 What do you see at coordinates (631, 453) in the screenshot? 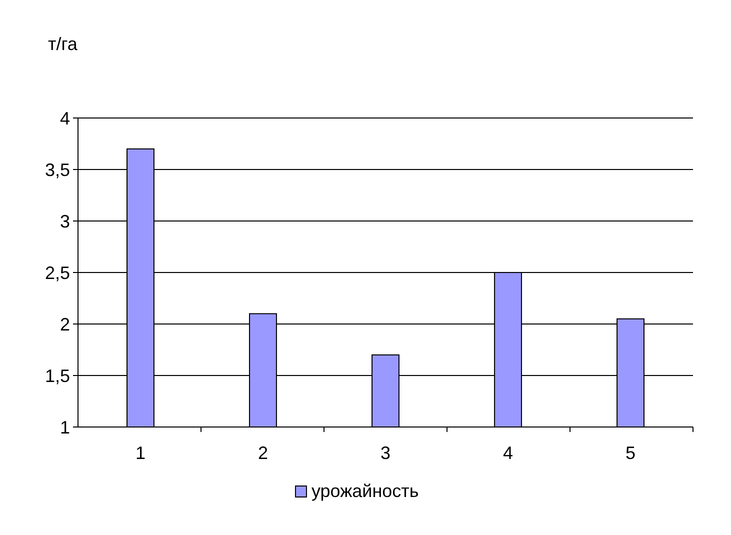
I see `x-tick-label: 5` at bounding box center [631, 453].